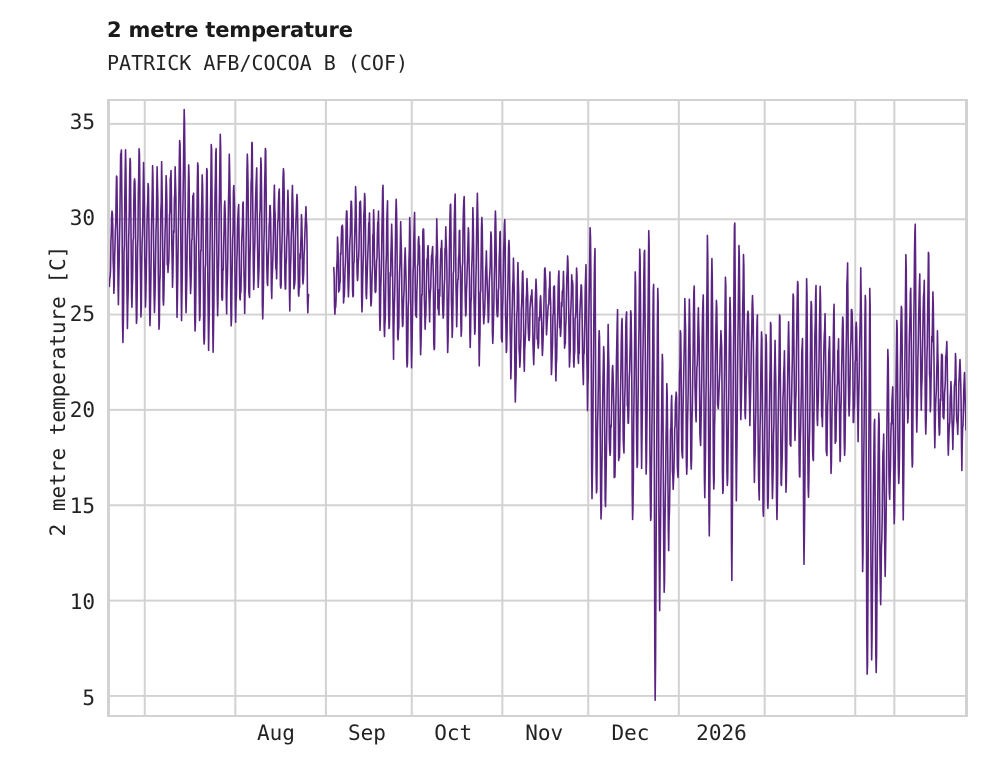 The width and height of the screenshot is (981, 782). What do you see at coordinates (82, 122) in the screenshot?
I see `y-tick-35: 35` at bounding box center [82, 122].